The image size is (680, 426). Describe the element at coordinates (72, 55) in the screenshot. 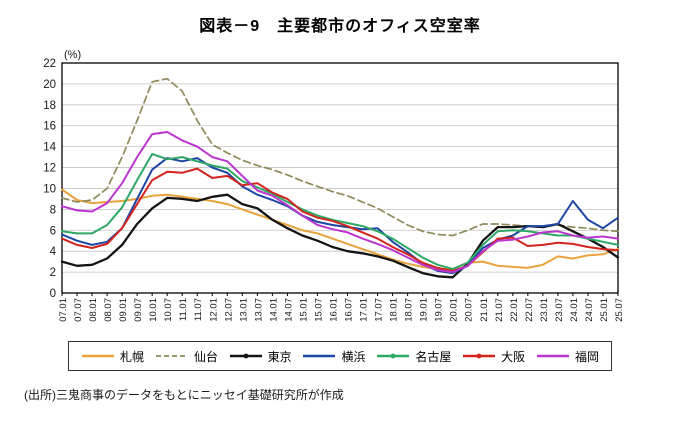

I see `y-axis-unit-label: (%)` at that location.